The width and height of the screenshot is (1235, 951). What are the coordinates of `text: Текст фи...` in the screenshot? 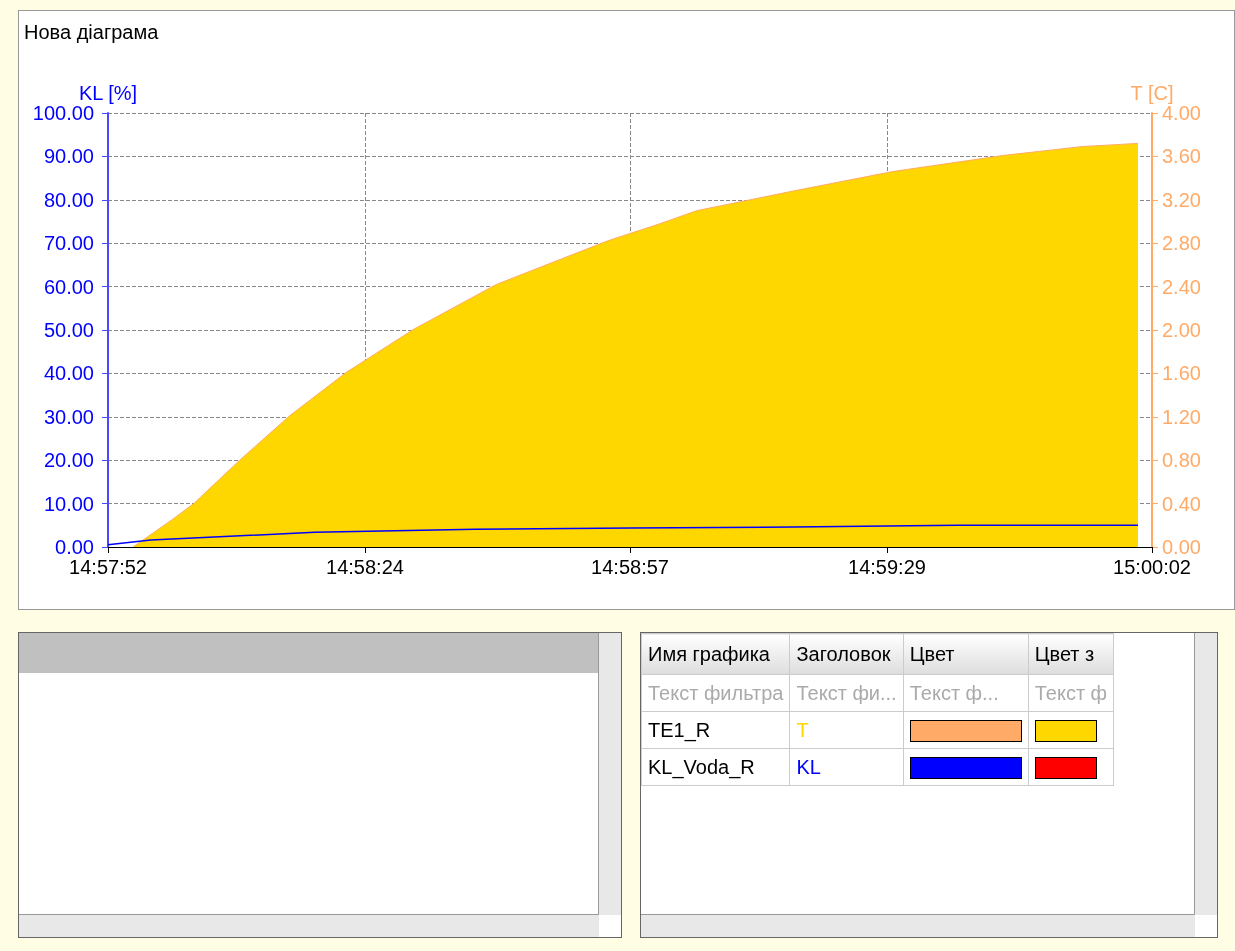 It's located at (846, 693).